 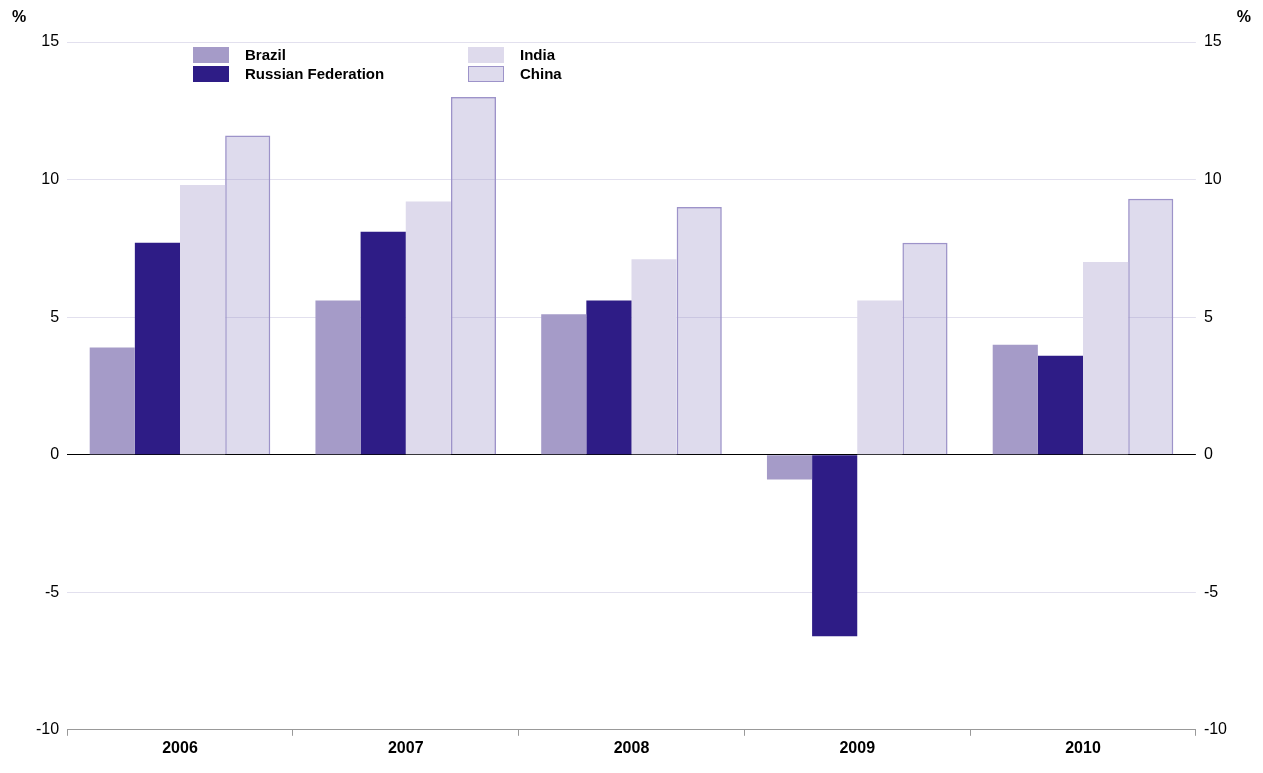 What do you see at coordinates (1211, 591) in the screenshot?
I see `y2-tick-label: -5` at bounding box center [1211, 591].